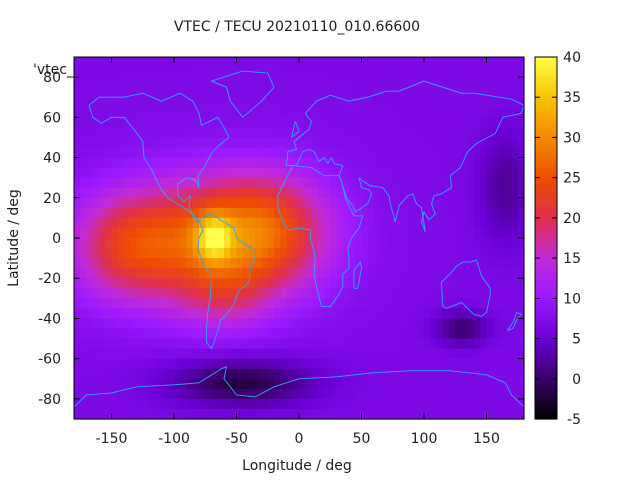  What do you see at coordinates (54, 70) in the screenshot?
I see `series-key: 'vtec_` at bounding box center [54, 70].